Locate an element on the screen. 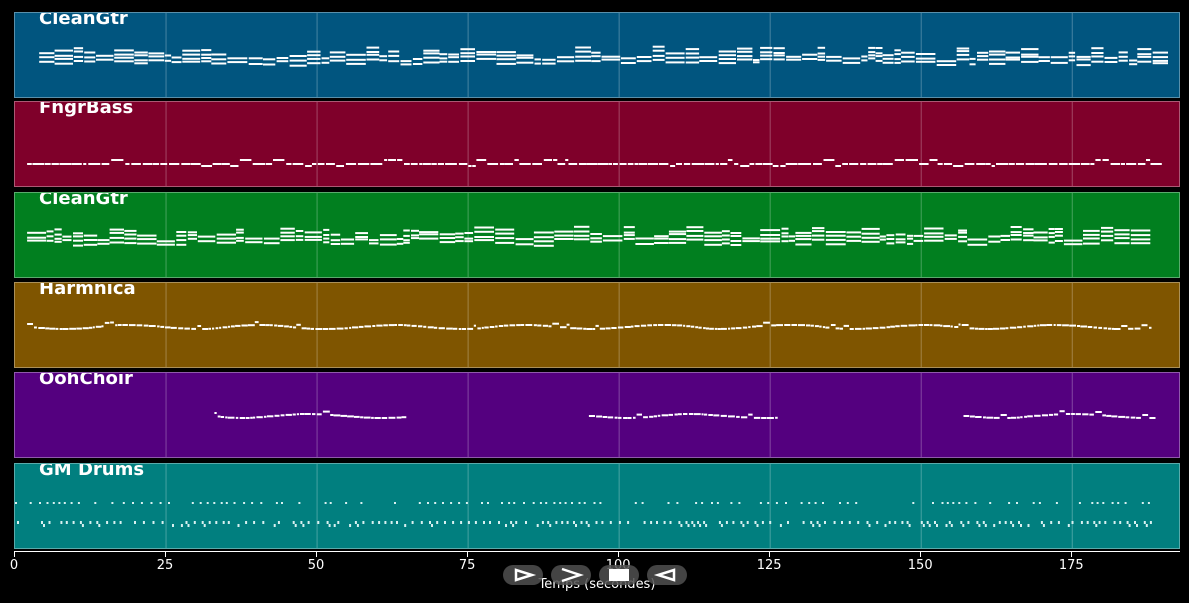  stop-button is located at coordinates (619, 575).